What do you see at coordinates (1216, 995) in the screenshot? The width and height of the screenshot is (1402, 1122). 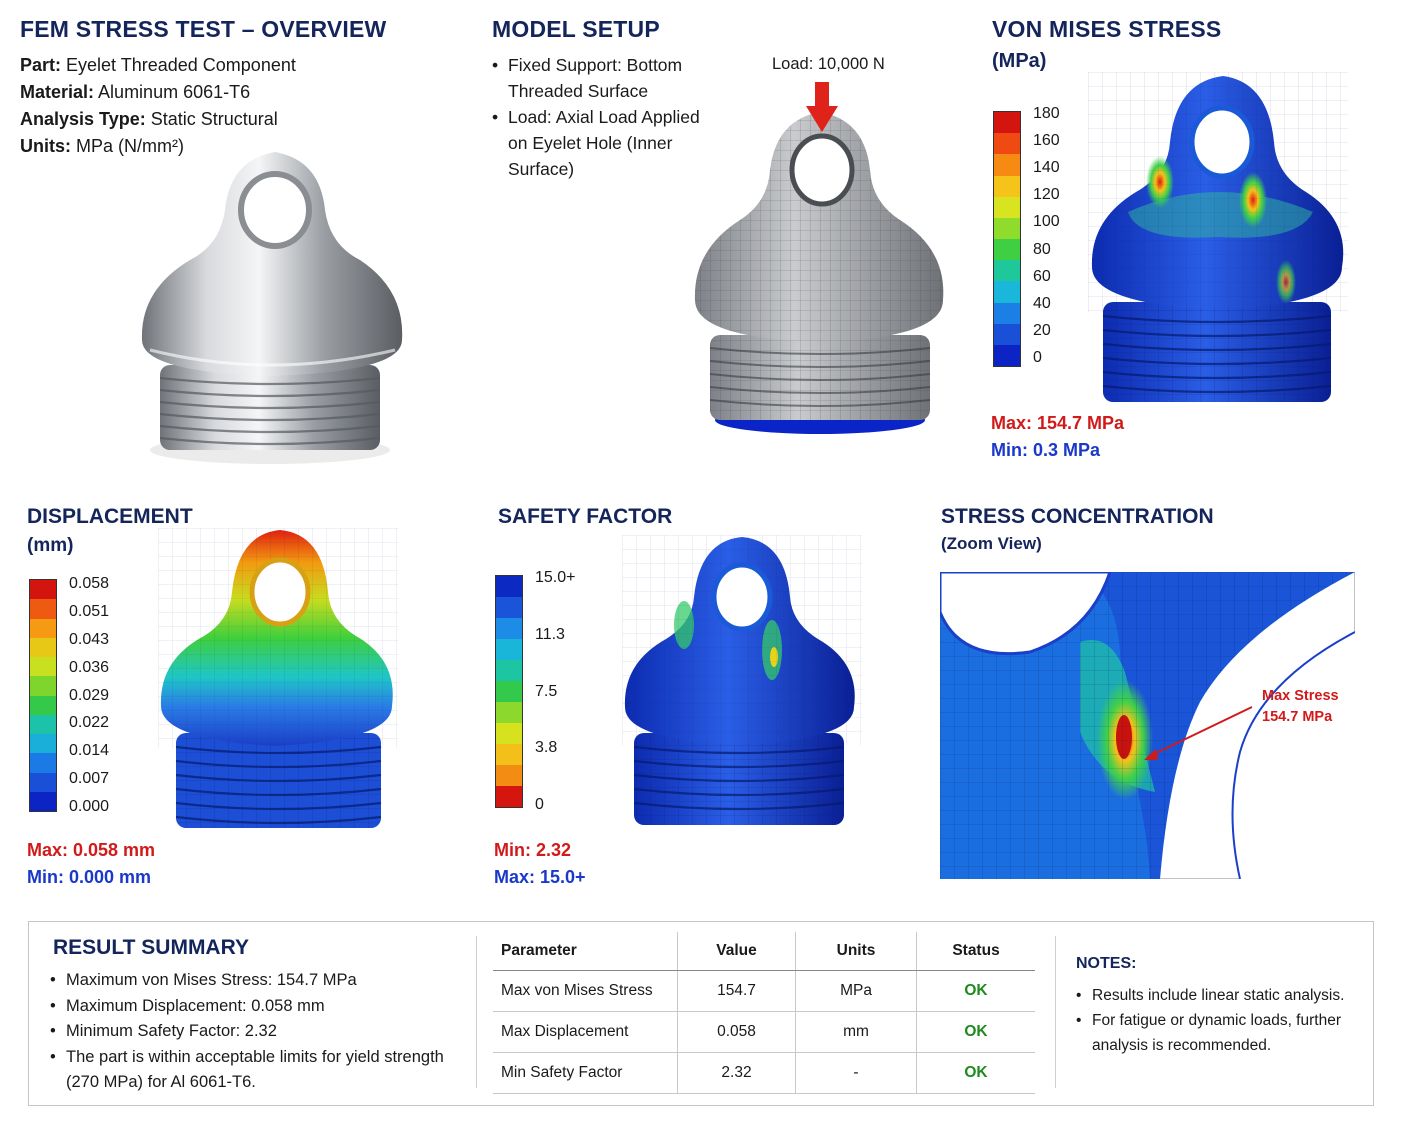 I see `note-item: Results include linear static analysis.` at bounding box center [1216, 995].